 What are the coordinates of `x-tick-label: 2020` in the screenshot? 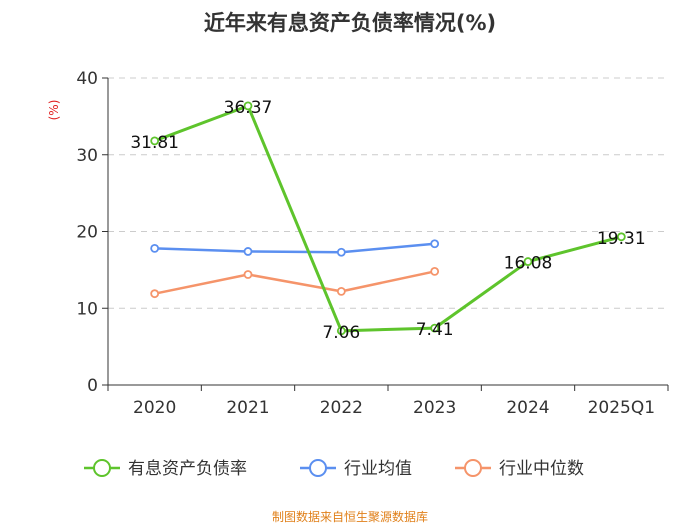 It's located at (154, 408).